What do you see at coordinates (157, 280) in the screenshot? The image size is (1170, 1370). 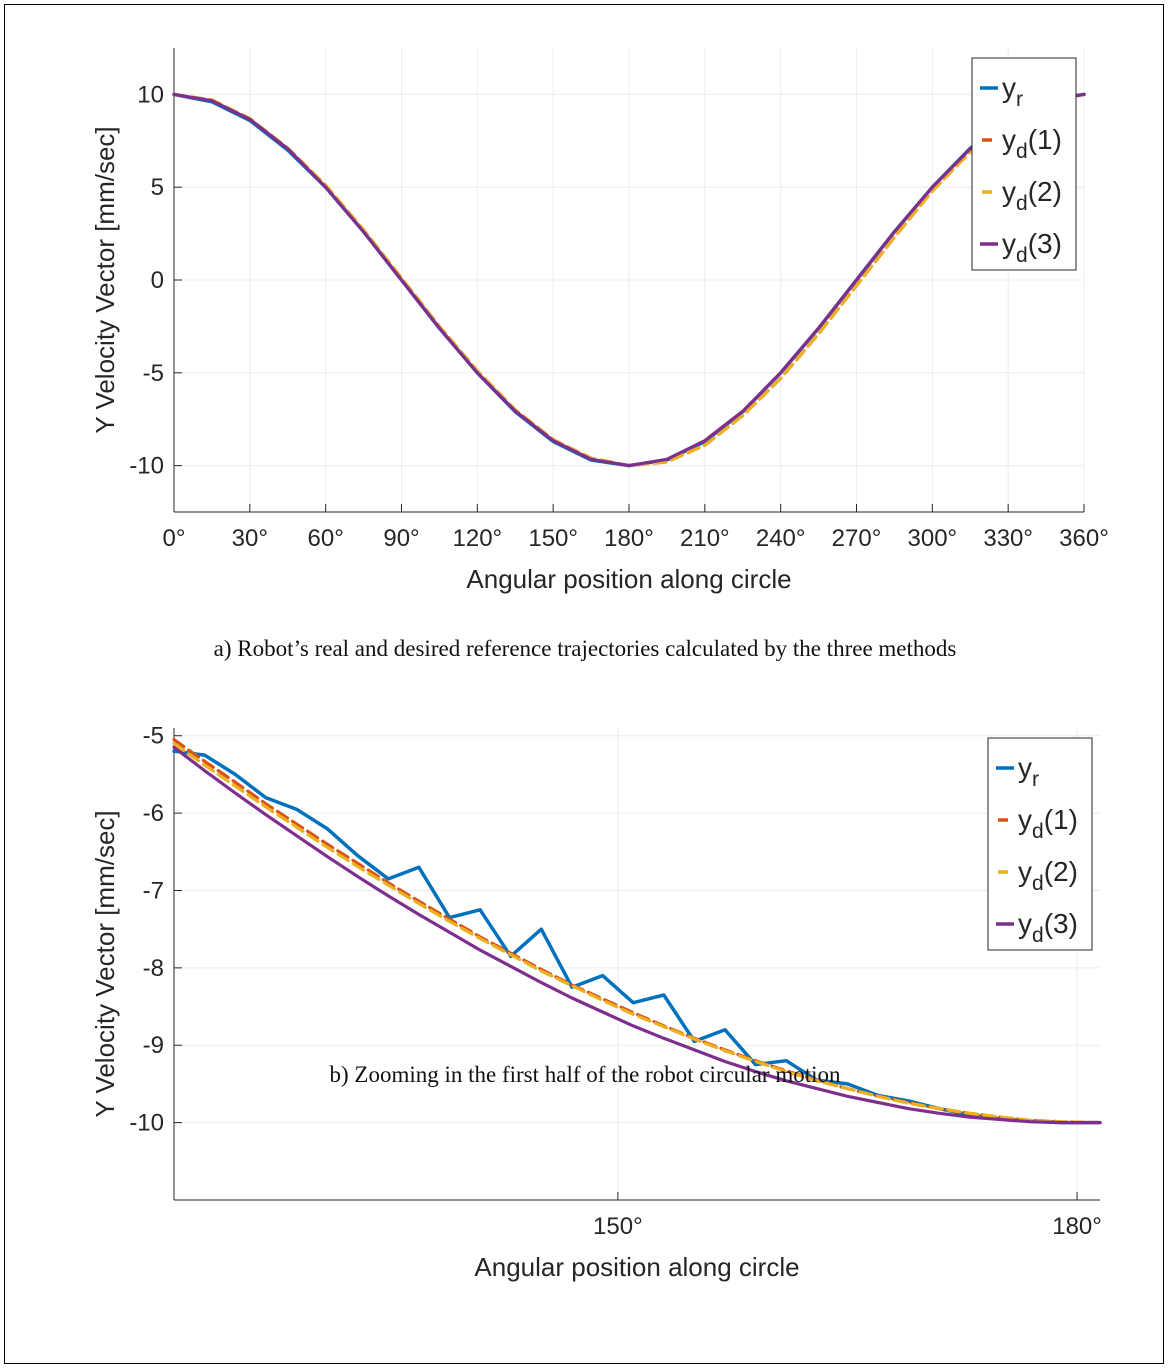 I see `y-tick-label: 0` at bounding box center [157, 280].